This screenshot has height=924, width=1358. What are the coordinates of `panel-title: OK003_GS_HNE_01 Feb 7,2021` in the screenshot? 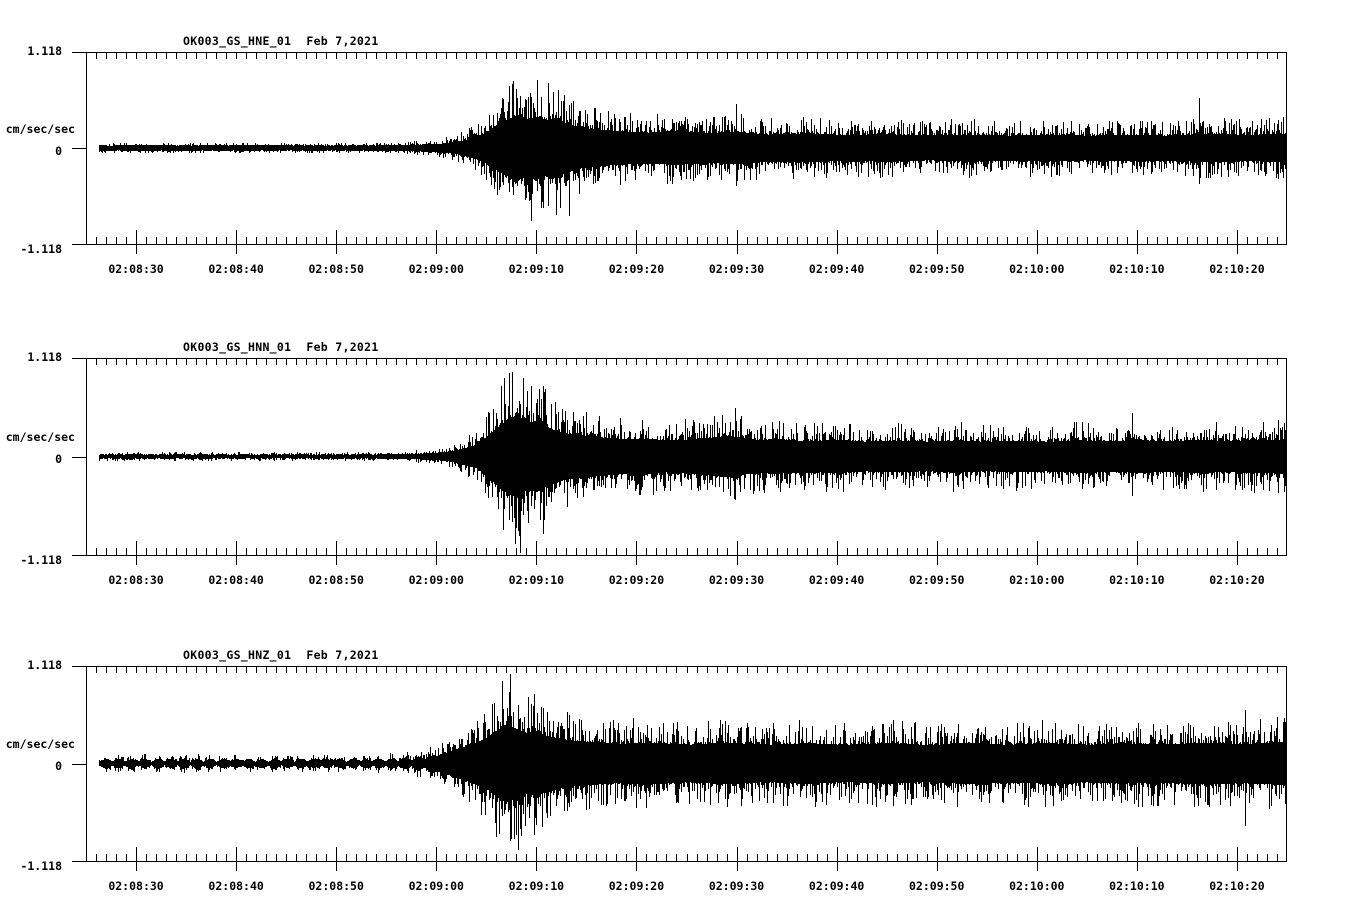 It's located at (281, 41).